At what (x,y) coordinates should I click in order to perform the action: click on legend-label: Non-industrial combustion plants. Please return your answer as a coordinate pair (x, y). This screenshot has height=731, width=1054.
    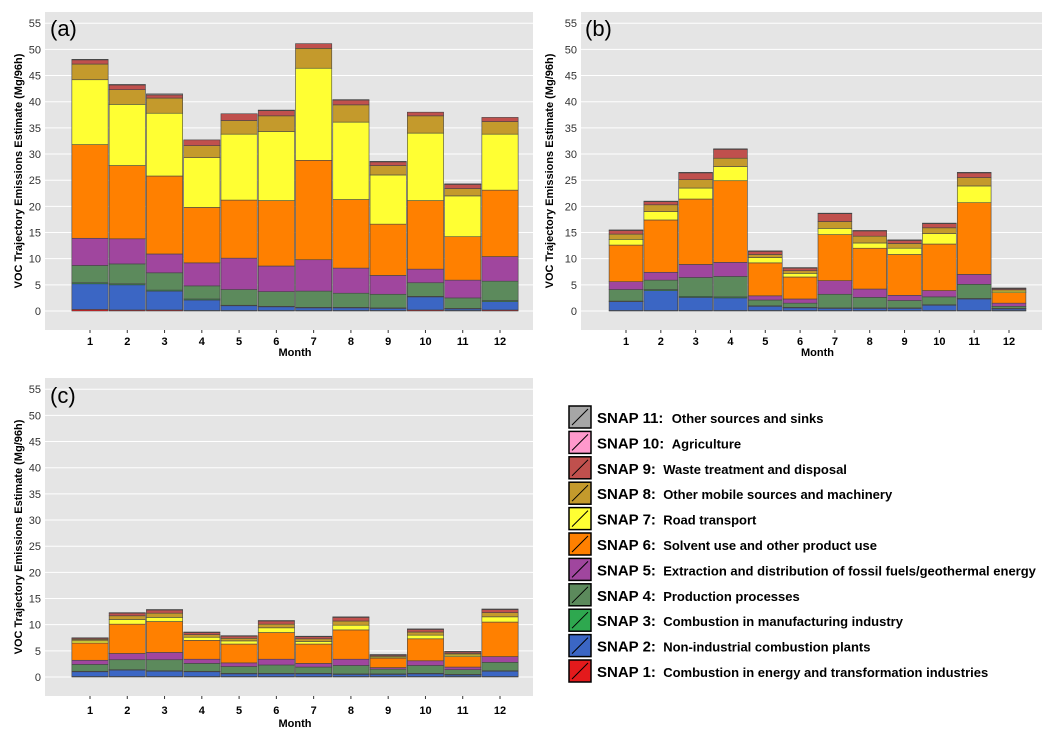
    Looking at the image, I should click on (766, 647).